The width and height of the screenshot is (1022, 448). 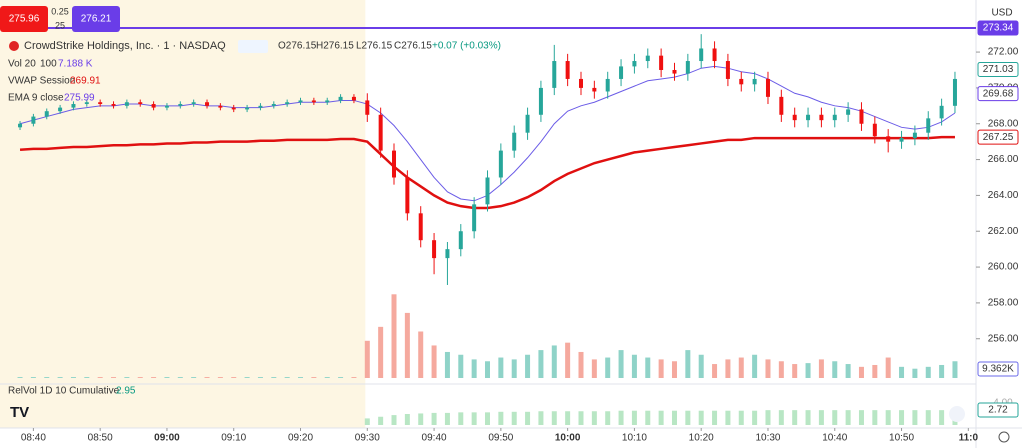 What do you see at coordinates (413, 46) in the screenshot?
I see `ohlc-c: C276.15` at bounding box center [413, 46].